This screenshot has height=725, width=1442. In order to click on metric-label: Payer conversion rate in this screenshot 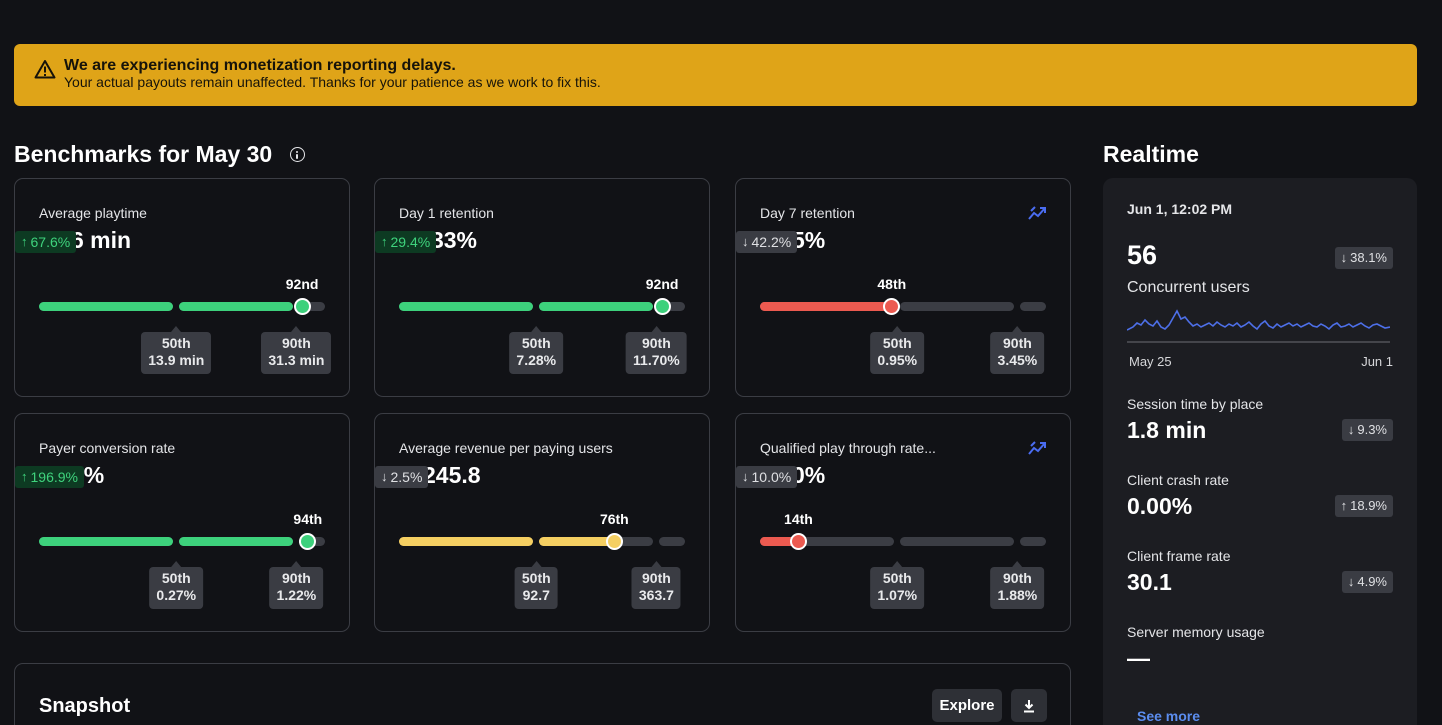, I will do `click(107, 448)`.